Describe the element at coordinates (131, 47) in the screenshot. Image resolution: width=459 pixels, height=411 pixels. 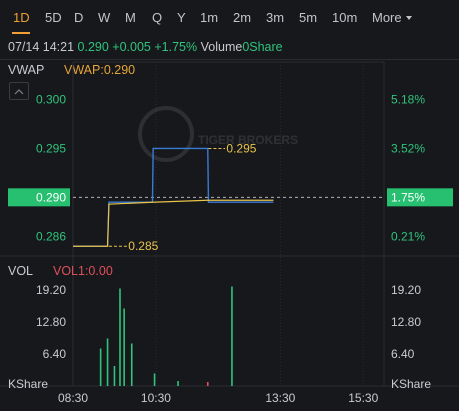
I see `quote-change: +0.005` at that location.